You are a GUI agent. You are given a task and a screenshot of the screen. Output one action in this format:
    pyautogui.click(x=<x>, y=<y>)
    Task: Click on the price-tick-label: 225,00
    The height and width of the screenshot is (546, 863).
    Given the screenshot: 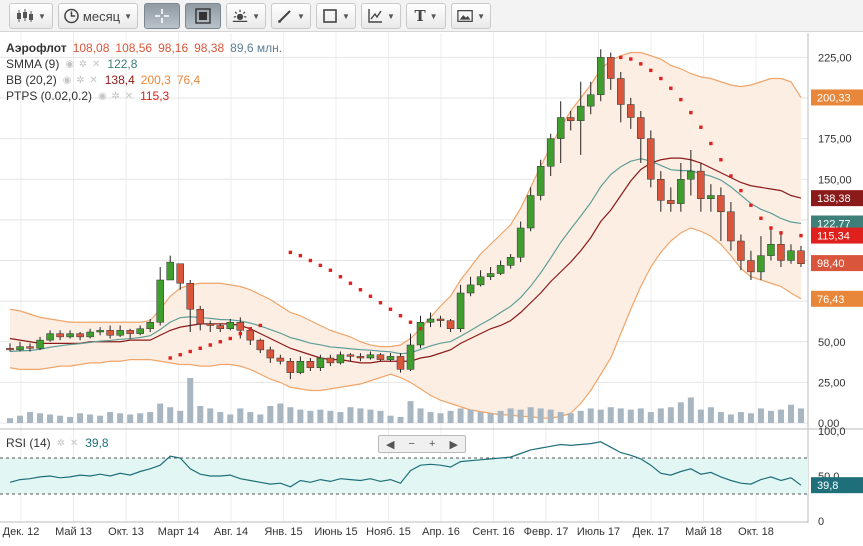 What is the action you would take?
    pyautogui.click(x=835, y=58)
    